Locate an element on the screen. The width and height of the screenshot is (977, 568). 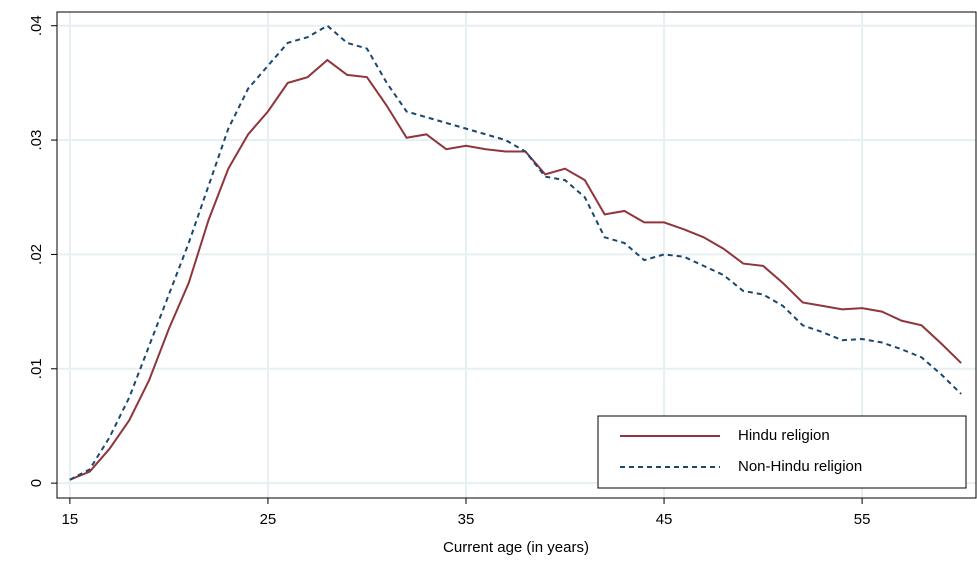
x-axis-label: Current age (in years) is located at coordinates (516, 547).